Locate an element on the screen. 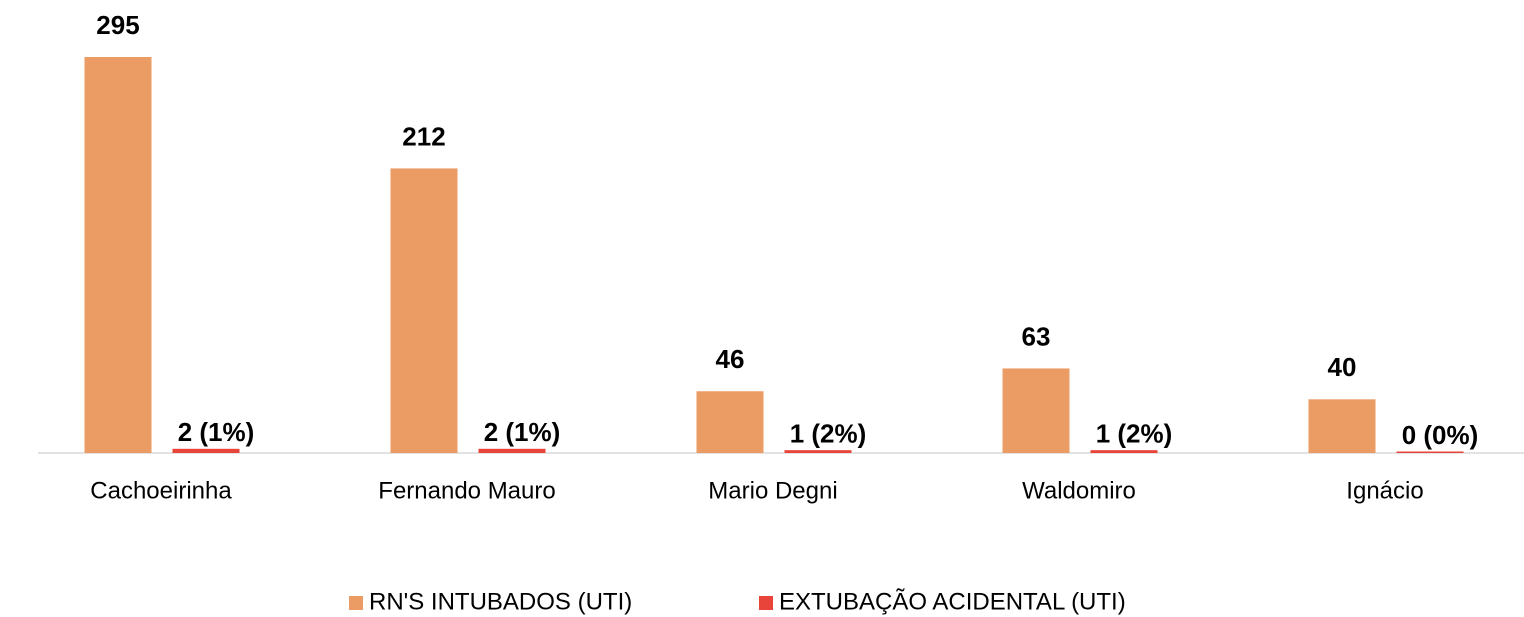 This screenshot has height=617, width=1524. x-tick-label: Waldomiro is located at coordinates (1079, 490).